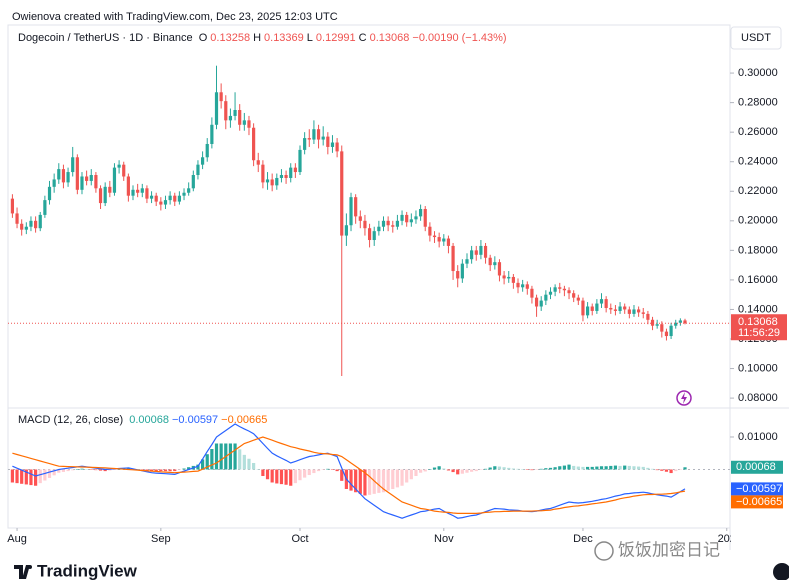  Describe the element at coordinates (244, 420) in the screenshot. I see `legend-value: −0.00665` at that location.